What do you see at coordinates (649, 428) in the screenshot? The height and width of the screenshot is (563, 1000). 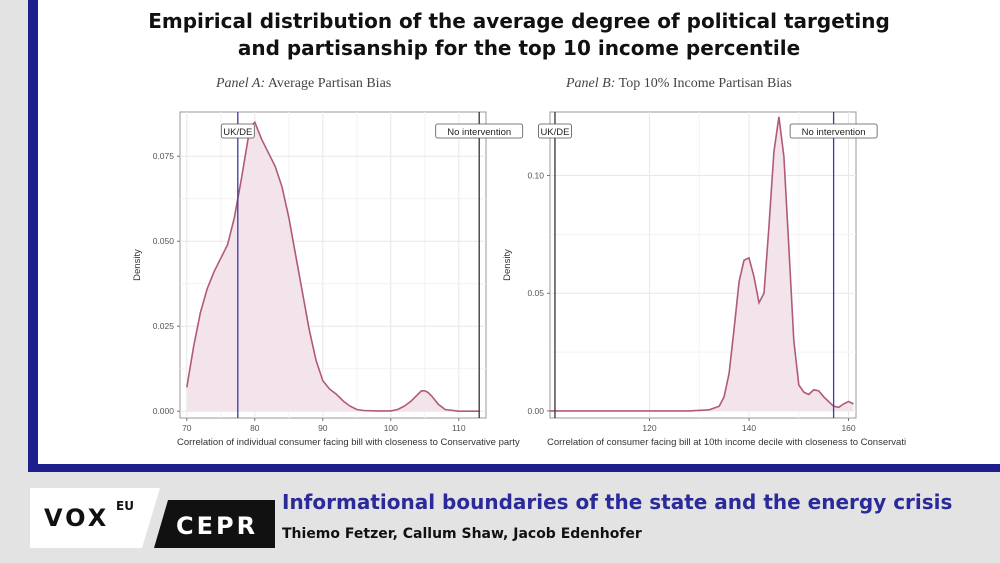 I see `panel-b-xtick-label: 120` at bounding box center [649, 428].